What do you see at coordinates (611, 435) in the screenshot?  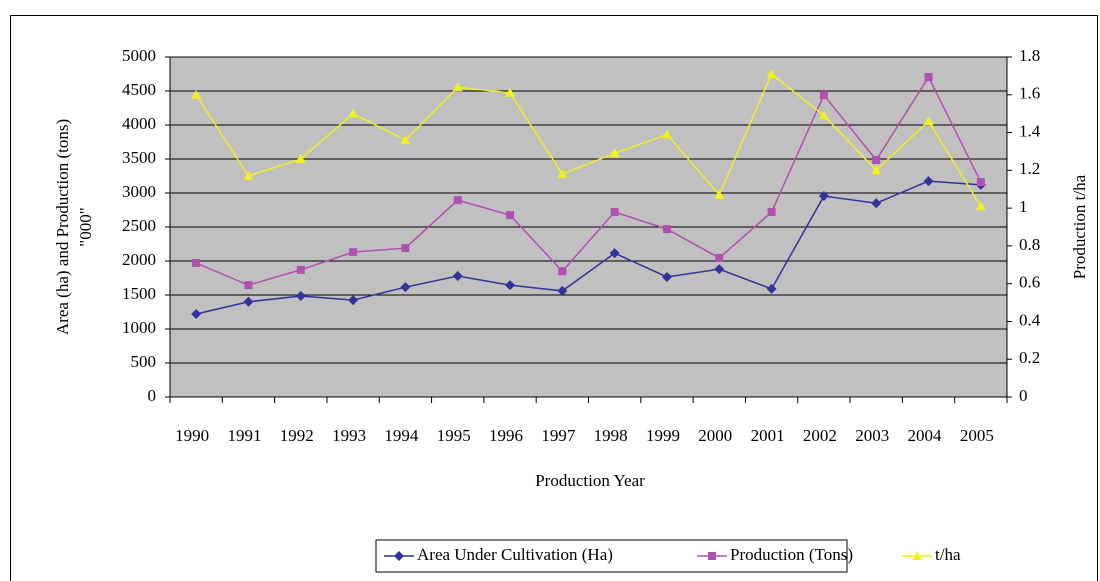 I see `x-tick-label: 1998` at bounding box center [611, 435].